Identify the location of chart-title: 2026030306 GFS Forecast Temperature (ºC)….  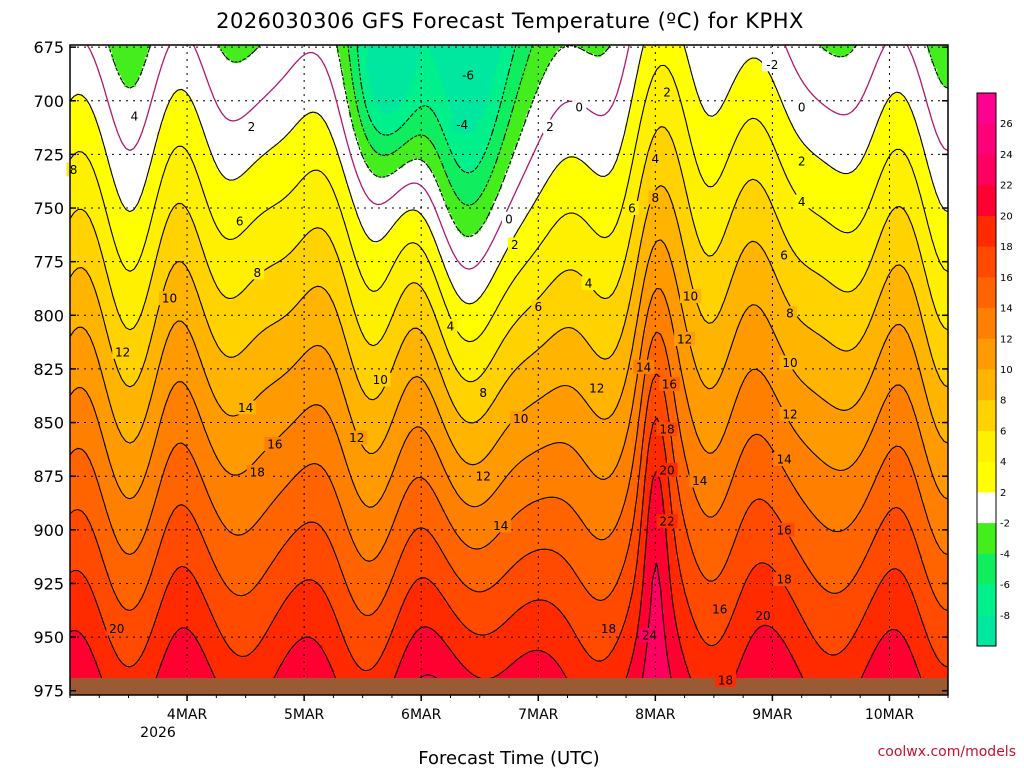
(510, 21).